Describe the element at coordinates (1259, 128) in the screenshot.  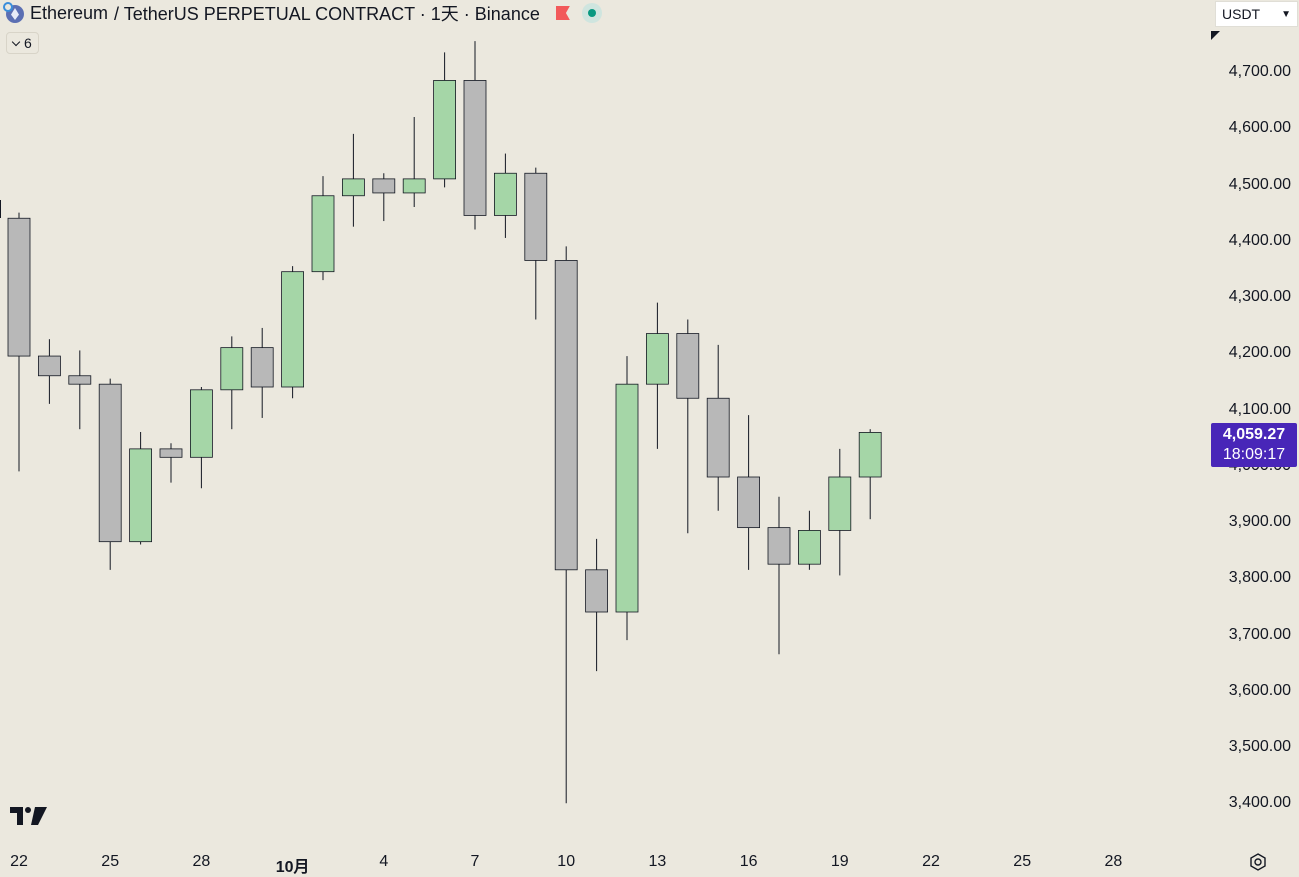
I see `price-tick-label: 4,600.00` at that location.